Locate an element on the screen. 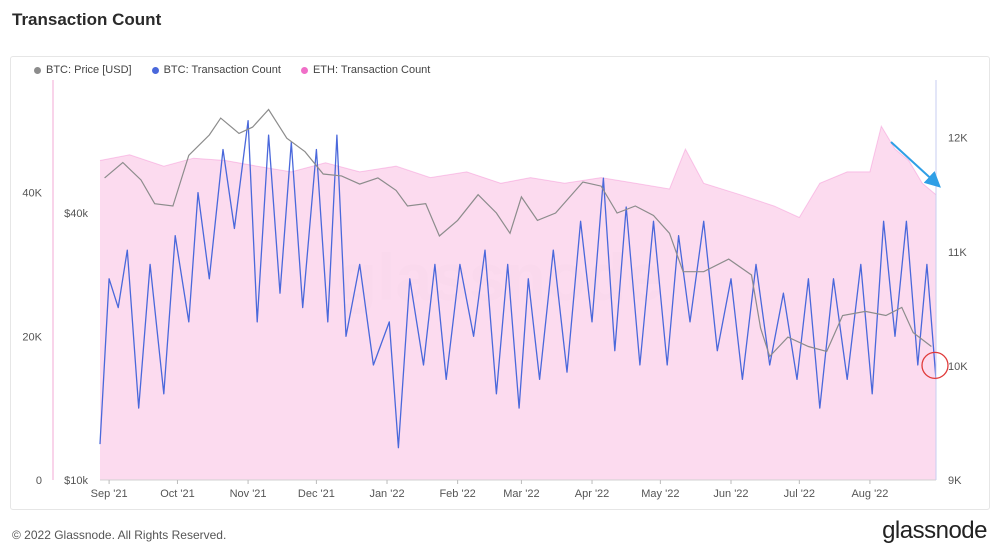 This screenshot has width=1001, height=553. legend-label-btc-tx: BTC: Transaction Count is located at coordinates (222, 70).